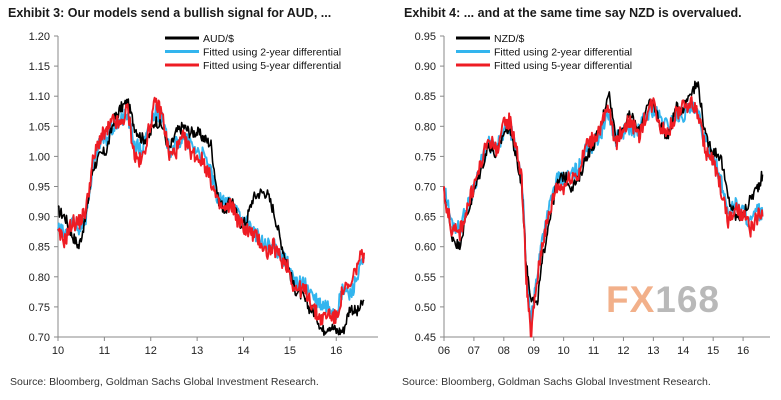 Image resolution: width=781 pixels, height=400 pixels. What do you see at coordinates (688, 299) in the screenshot?
I see `watermark-part-2: 168` at bounding box center [688, 299].